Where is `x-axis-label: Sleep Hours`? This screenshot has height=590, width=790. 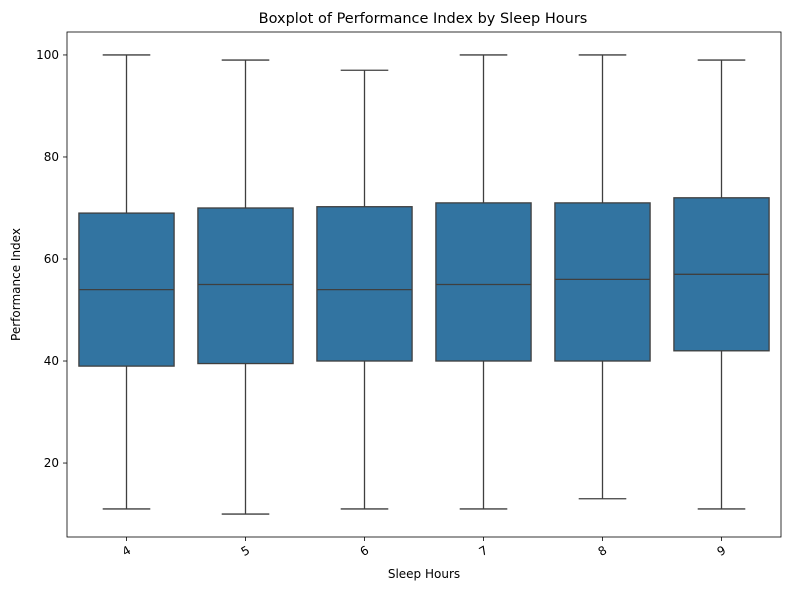
x-axis-label: Sleep Hours is located at coordinates (424, 574).